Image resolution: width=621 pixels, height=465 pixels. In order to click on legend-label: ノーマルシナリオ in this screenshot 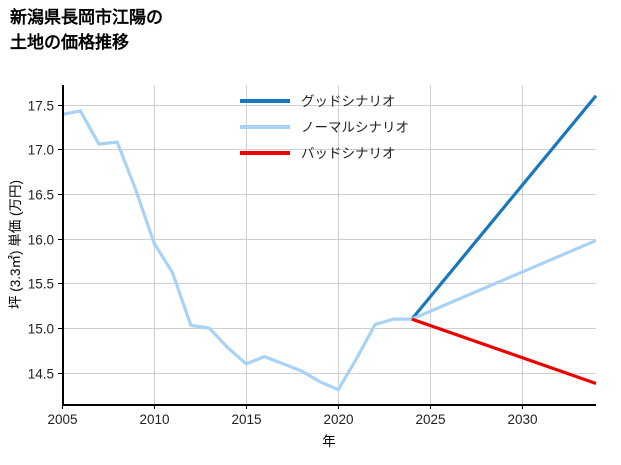, I will do `click(355, 127)`.